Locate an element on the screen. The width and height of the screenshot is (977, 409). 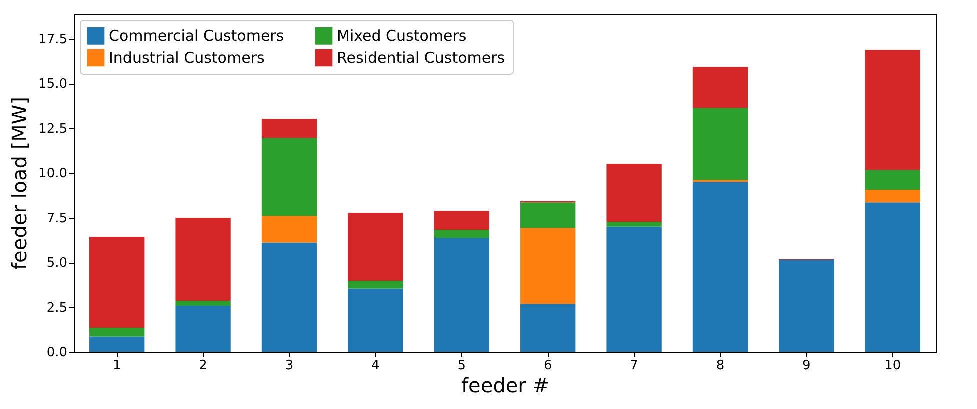
x-tick-label: 7 is located at coordinates (634, 366).